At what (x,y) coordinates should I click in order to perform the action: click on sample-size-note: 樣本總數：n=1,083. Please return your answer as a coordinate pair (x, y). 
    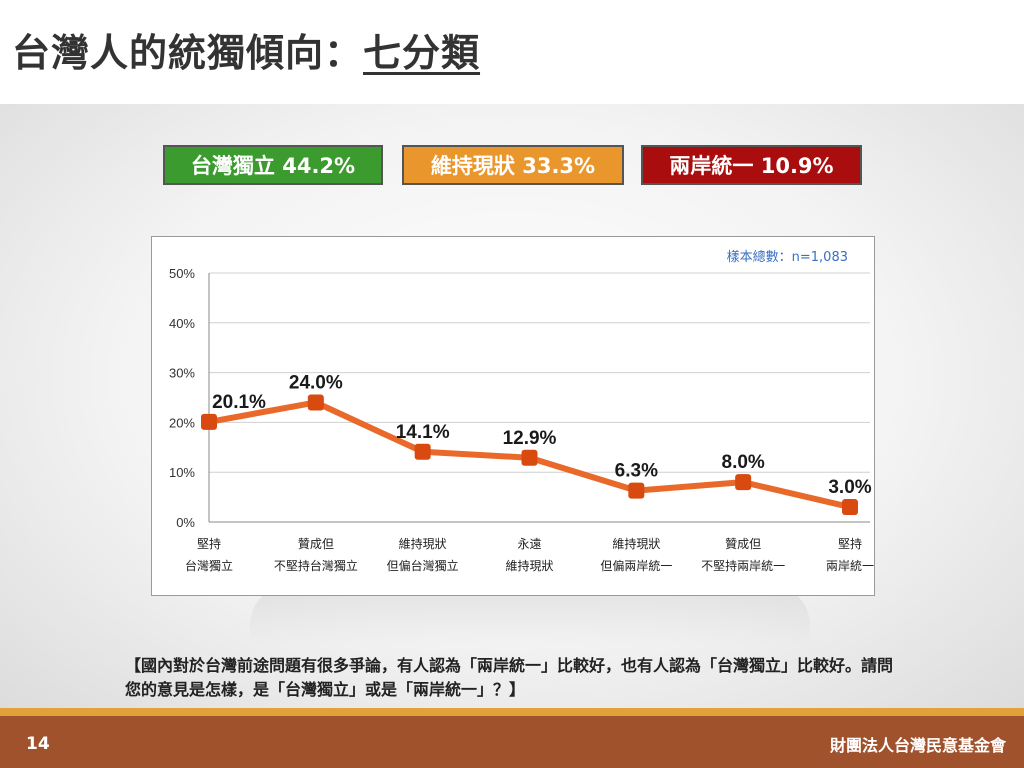
    Looking at the image, I should click on (787, 257).